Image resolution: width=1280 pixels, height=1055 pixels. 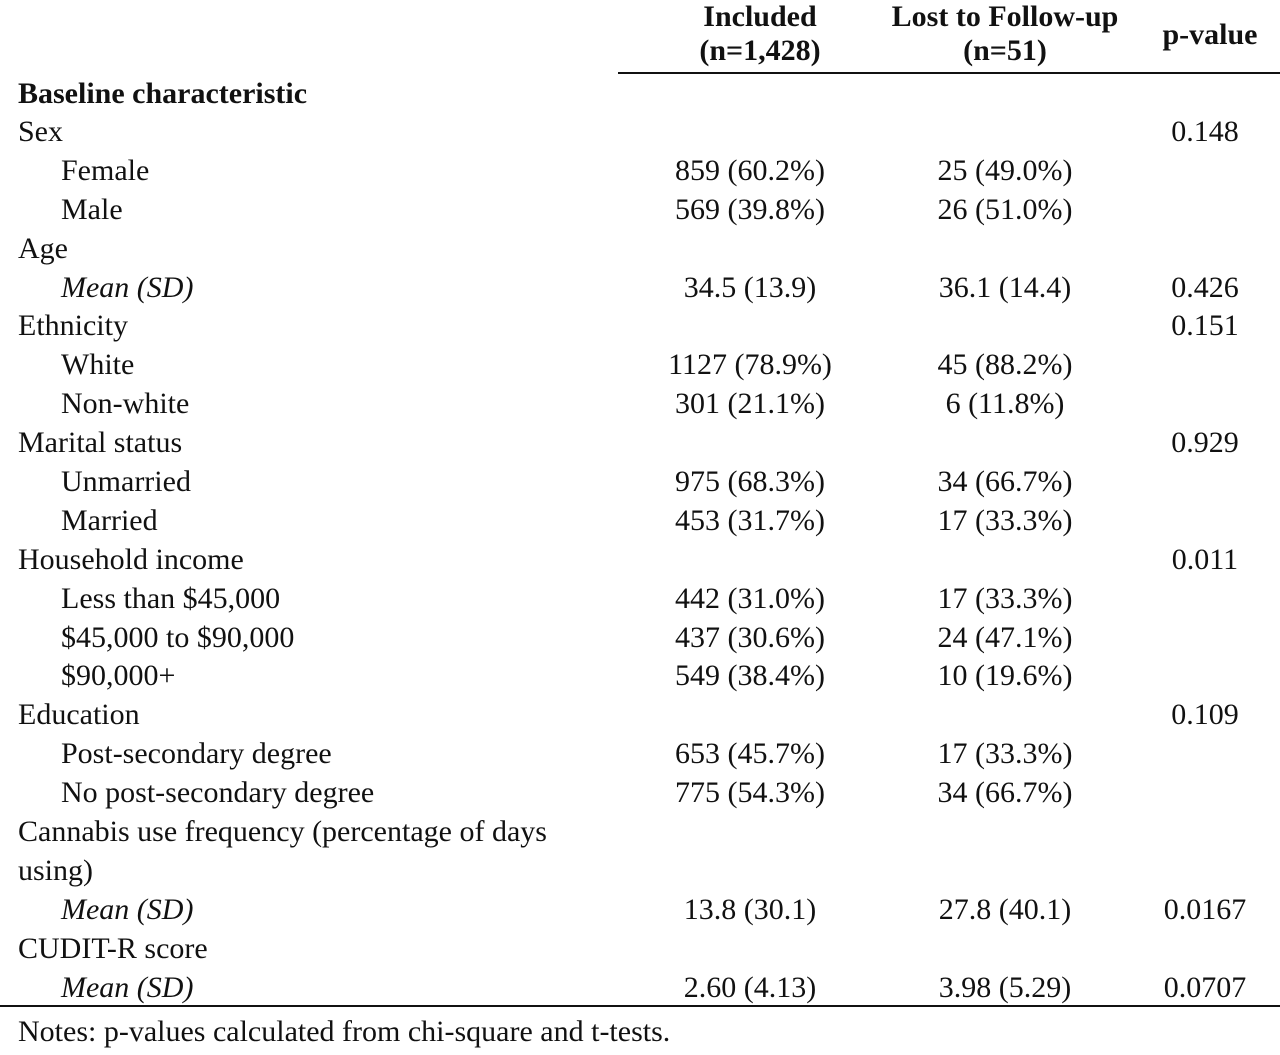 I want to click on table-row-subitem: White 1127 (78.9%) 45 (88.2%), so click(x=640, y=365).